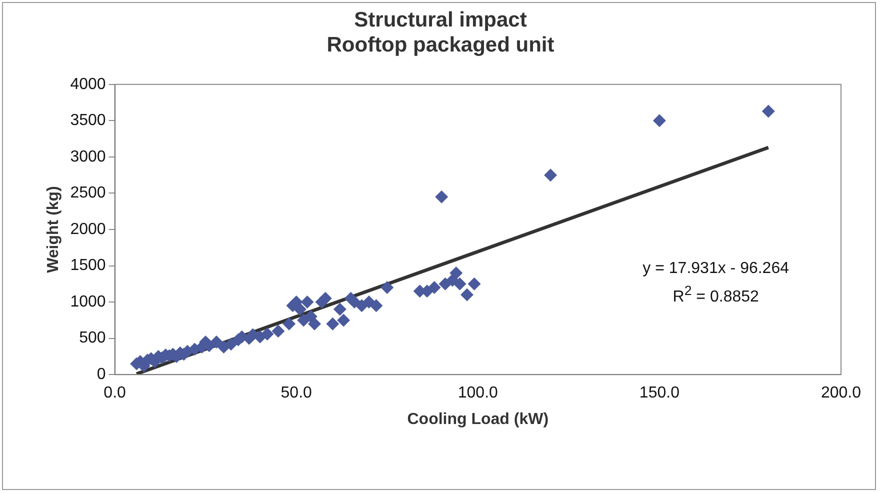 The image size is (885, 493). Describe the element at coordinates (296, 393) in the screenshot. I see `x-tick-label: 50.0` at that location.